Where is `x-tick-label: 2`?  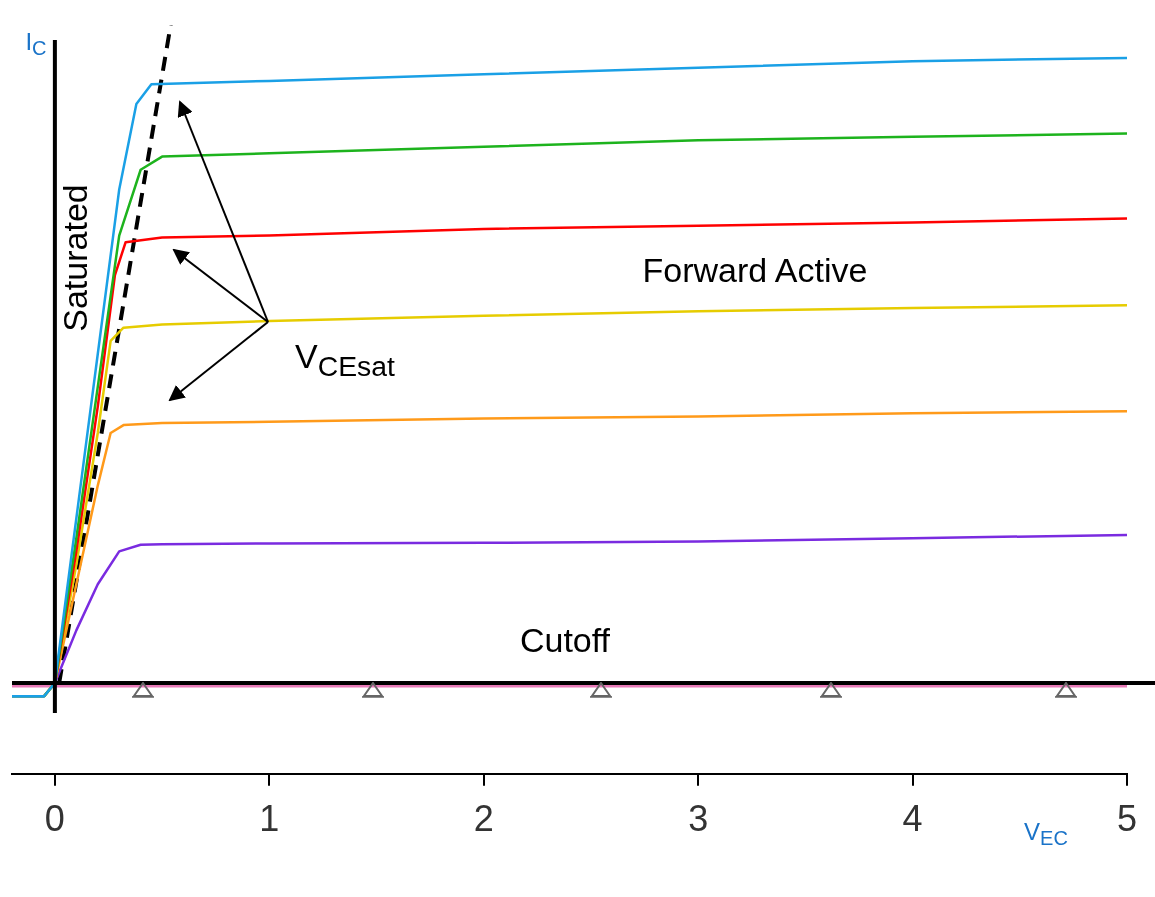
x-tick-label: 2 is located at coordinates (483, 819).